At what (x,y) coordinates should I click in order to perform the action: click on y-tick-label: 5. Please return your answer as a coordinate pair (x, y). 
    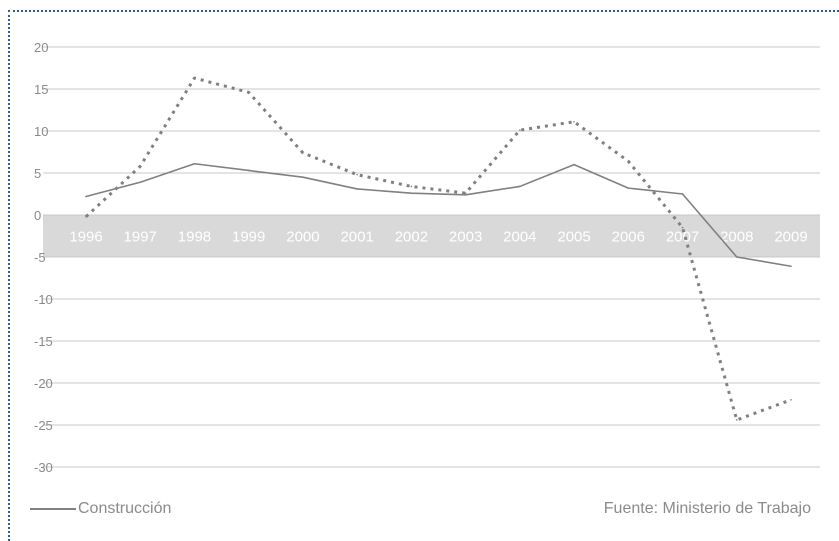
    Looking at the image, I should click on (37, 173).